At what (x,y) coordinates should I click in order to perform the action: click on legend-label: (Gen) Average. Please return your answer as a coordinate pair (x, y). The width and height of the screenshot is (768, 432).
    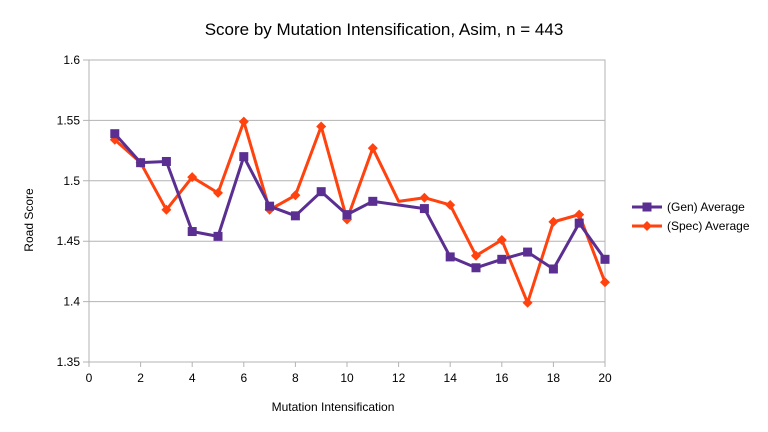
    Looking at the image, I should click on (706, 207).